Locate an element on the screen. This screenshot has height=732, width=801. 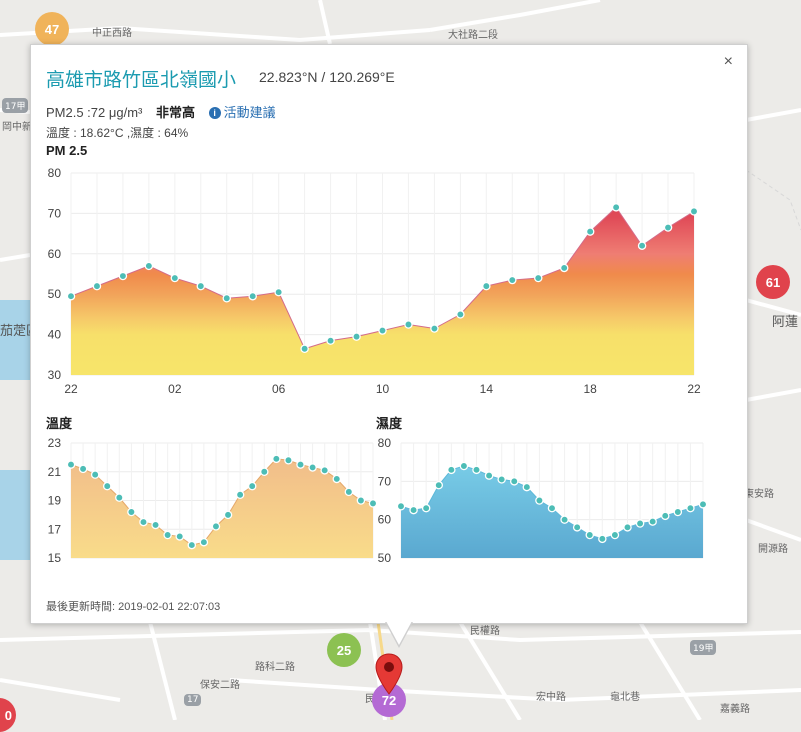
y-tick-label: 30 is located at coordinates (55, 375).